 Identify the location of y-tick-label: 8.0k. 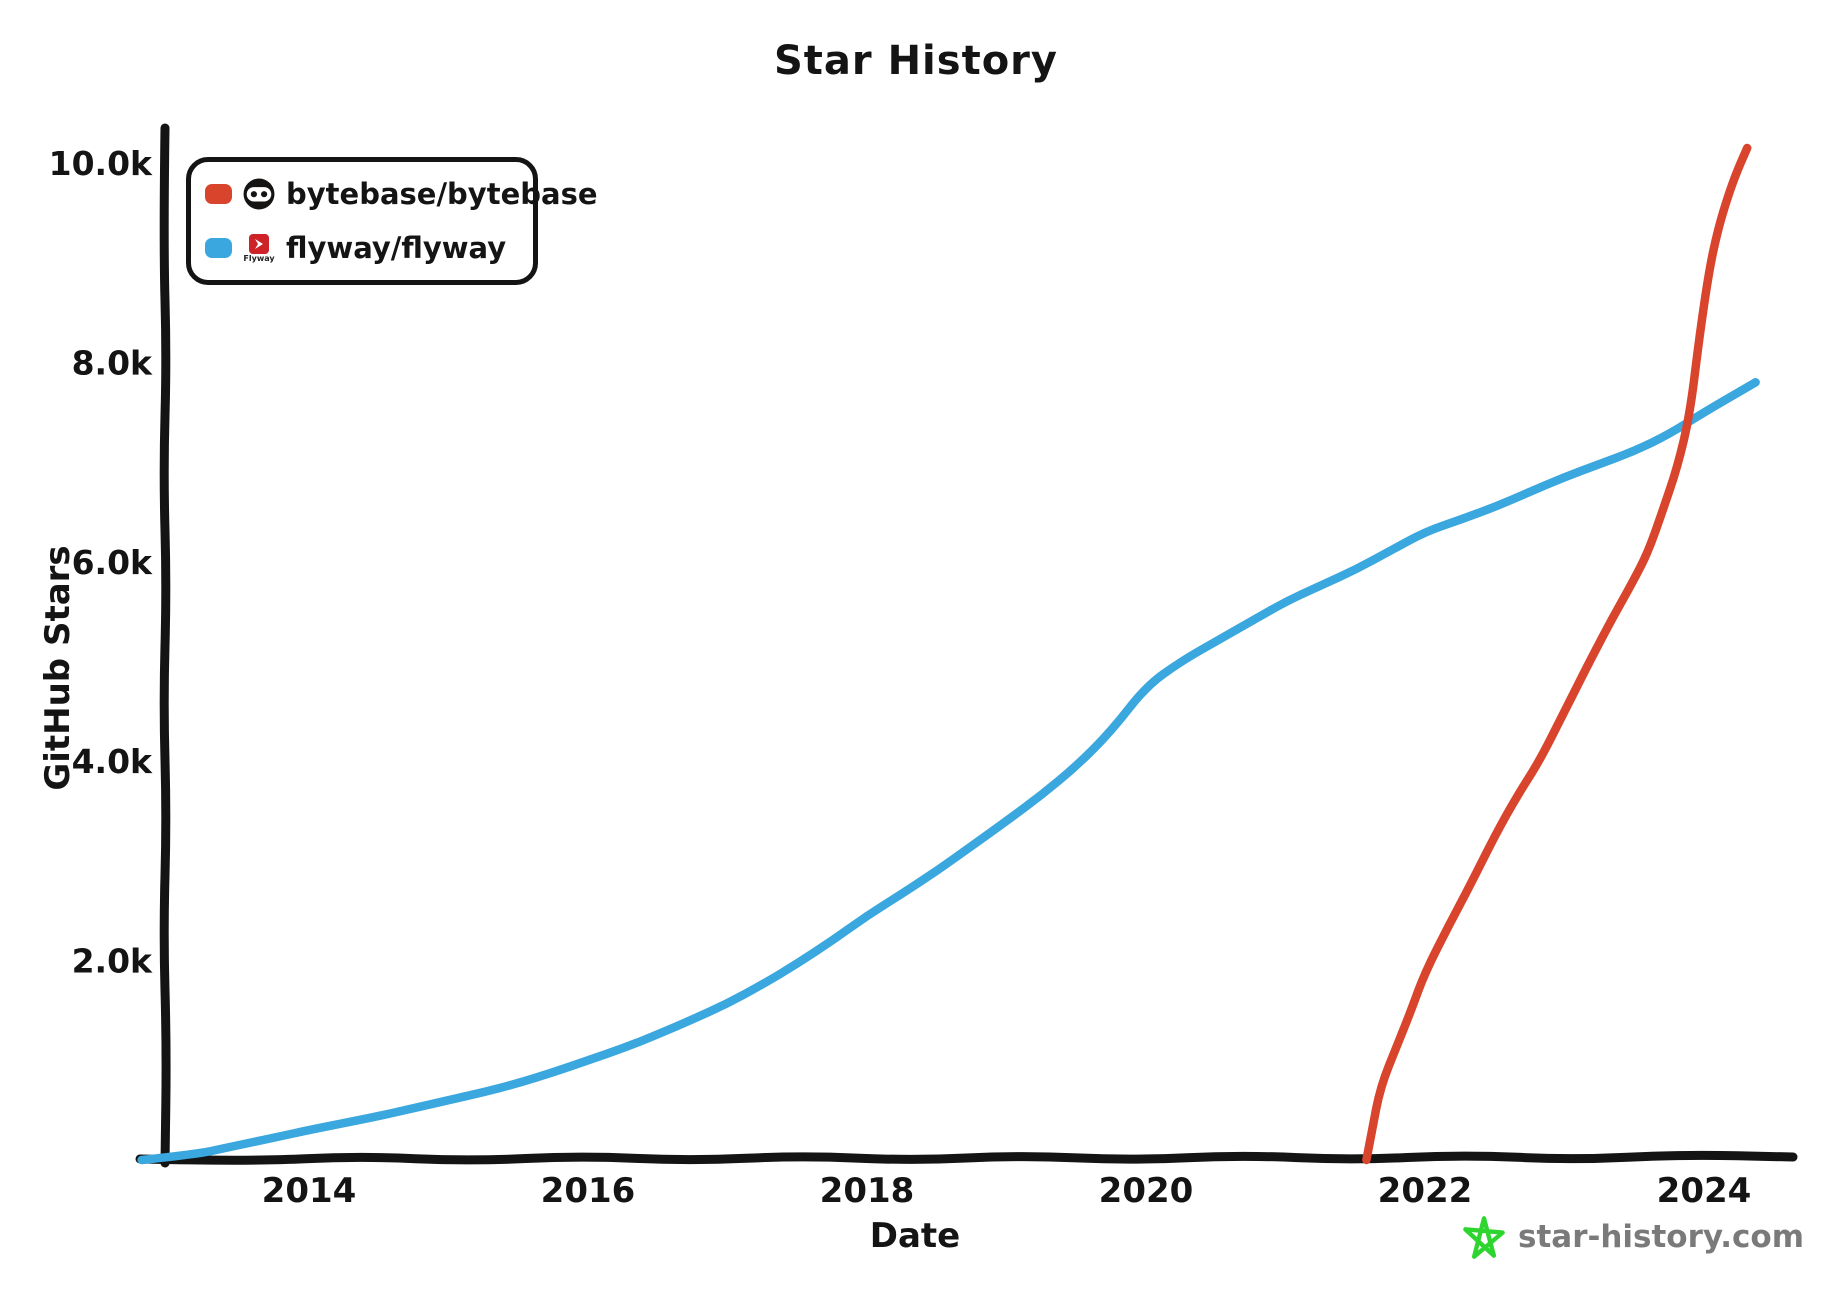
(112, 362).